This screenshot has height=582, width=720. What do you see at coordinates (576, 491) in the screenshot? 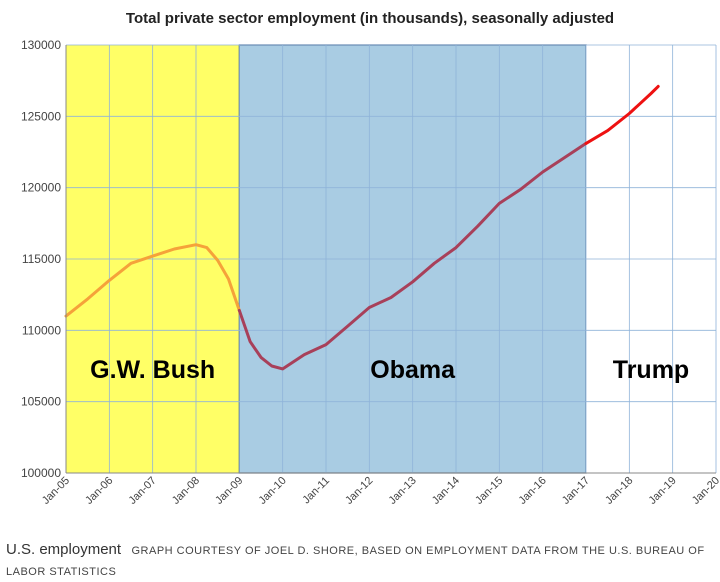
I see `x-tick-label: Jan-17` at bounding box center [576, 491].